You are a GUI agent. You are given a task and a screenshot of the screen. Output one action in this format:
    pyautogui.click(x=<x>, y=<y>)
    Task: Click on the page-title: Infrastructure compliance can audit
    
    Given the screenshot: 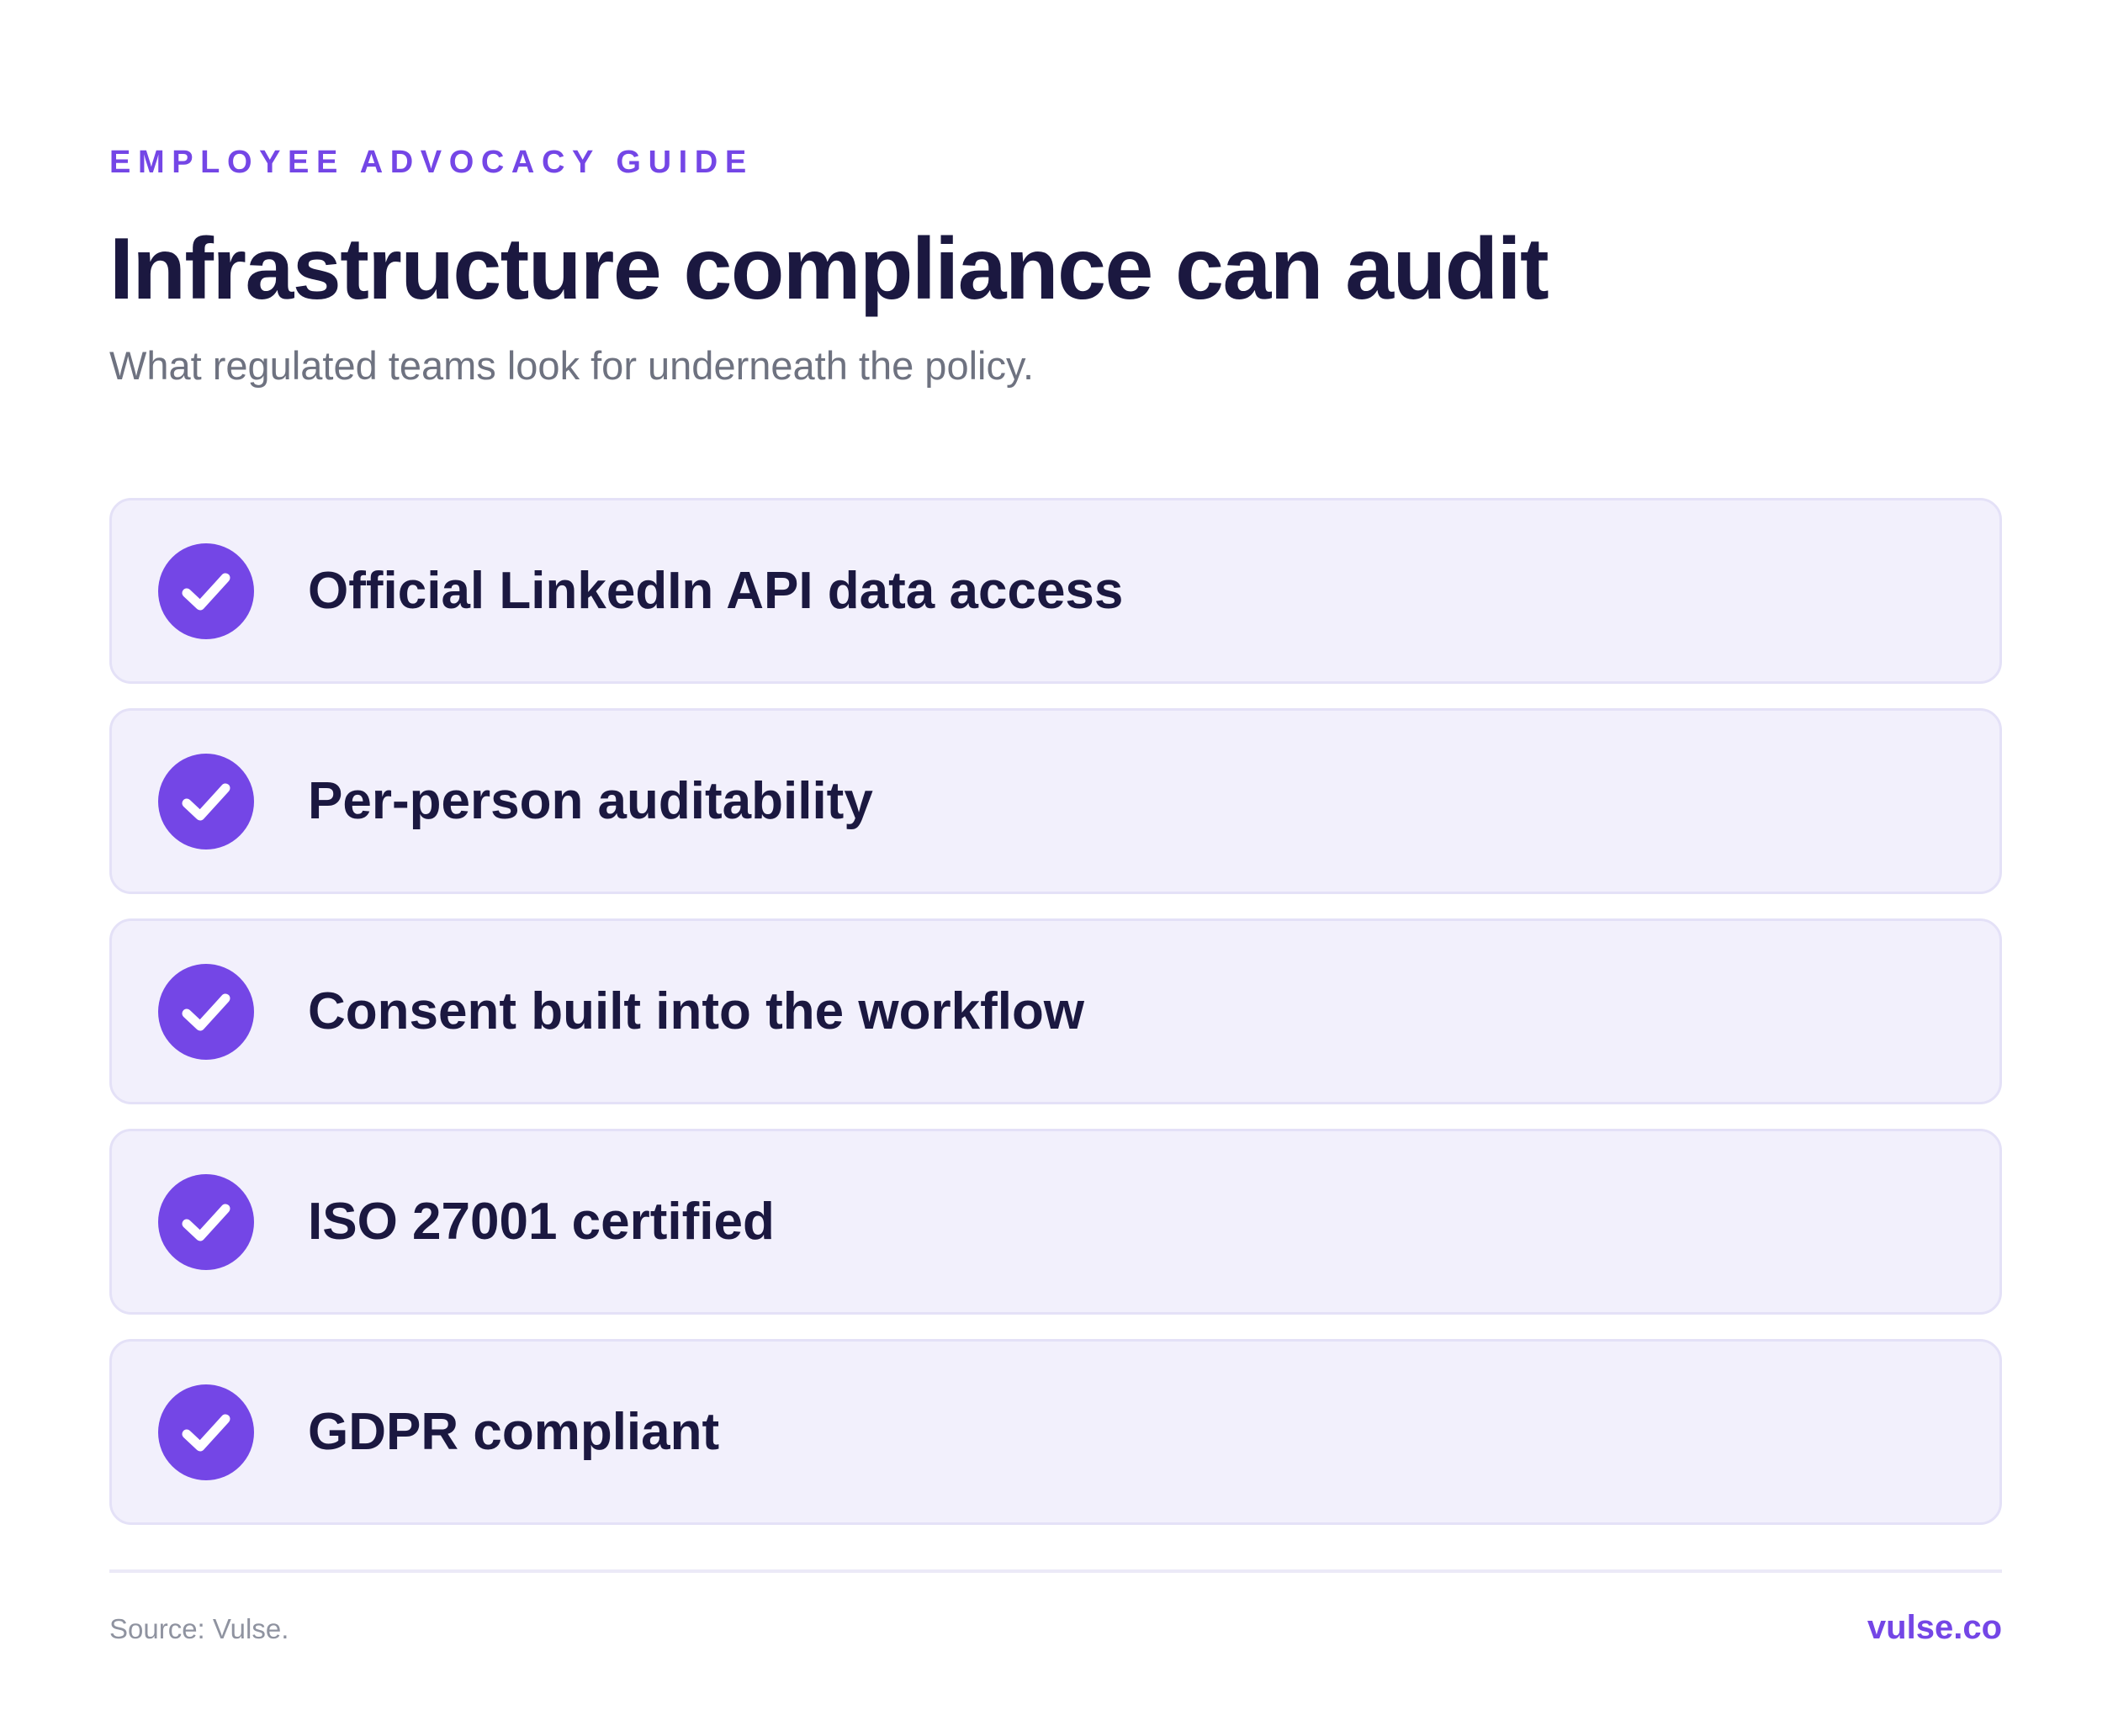 What is the action you would take?
    pyautogui.click(x=829, y=269)
    